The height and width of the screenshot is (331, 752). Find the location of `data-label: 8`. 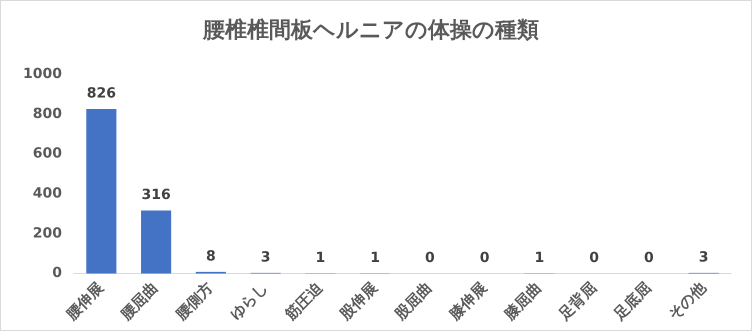

data-label: 8 is located at coordinates (211, 256).